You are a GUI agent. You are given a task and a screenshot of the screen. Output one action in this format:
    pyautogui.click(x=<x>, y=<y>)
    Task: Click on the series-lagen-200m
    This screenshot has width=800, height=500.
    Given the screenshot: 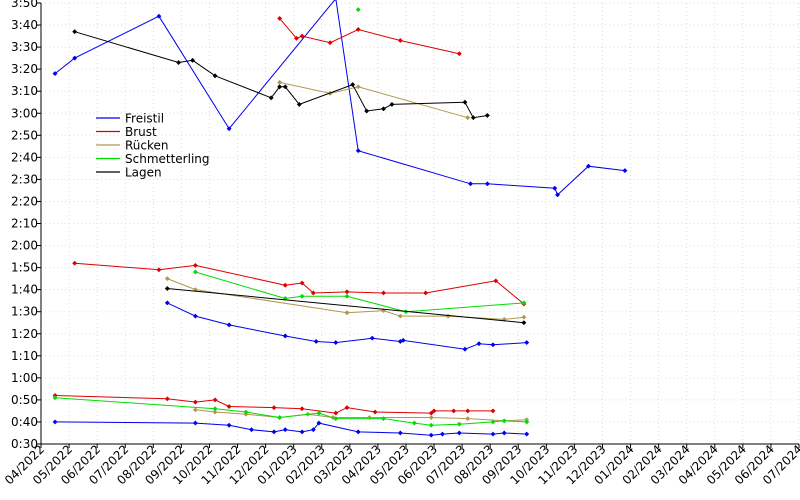 What is the action you would take?
    pyautogui.click(x=281, y=75)
    